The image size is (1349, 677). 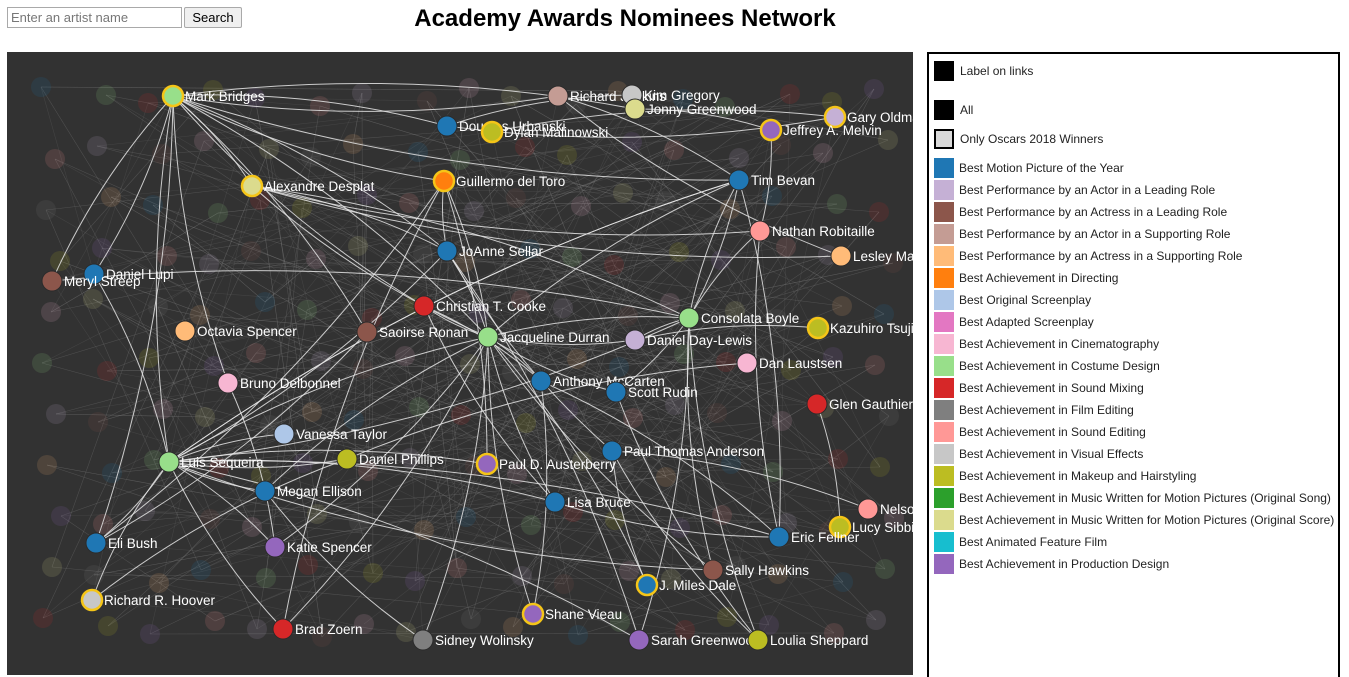 I want to click on node-megan-ellison: Megan Ellison, so click(x=308, y=491).